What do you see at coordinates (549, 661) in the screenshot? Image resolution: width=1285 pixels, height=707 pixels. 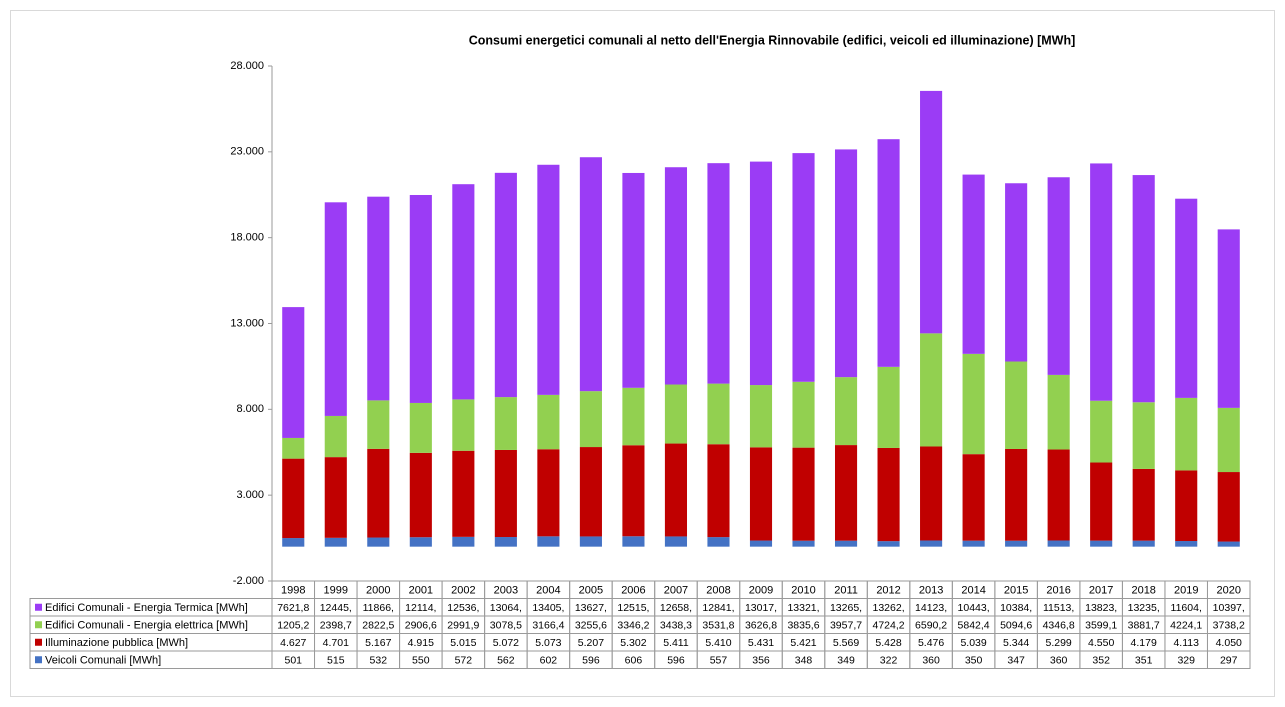 I see `data-label: 602` at bounding box center [549, 661].